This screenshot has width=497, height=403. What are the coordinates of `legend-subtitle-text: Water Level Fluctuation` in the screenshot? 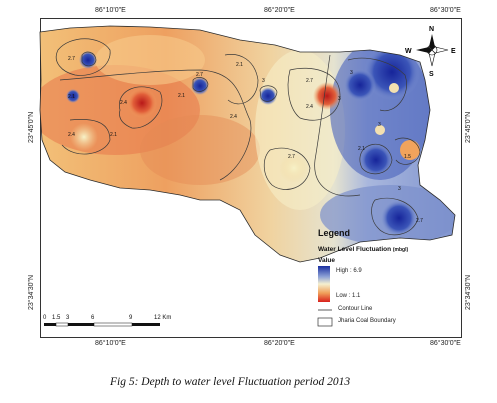 It's located at (355, 249).